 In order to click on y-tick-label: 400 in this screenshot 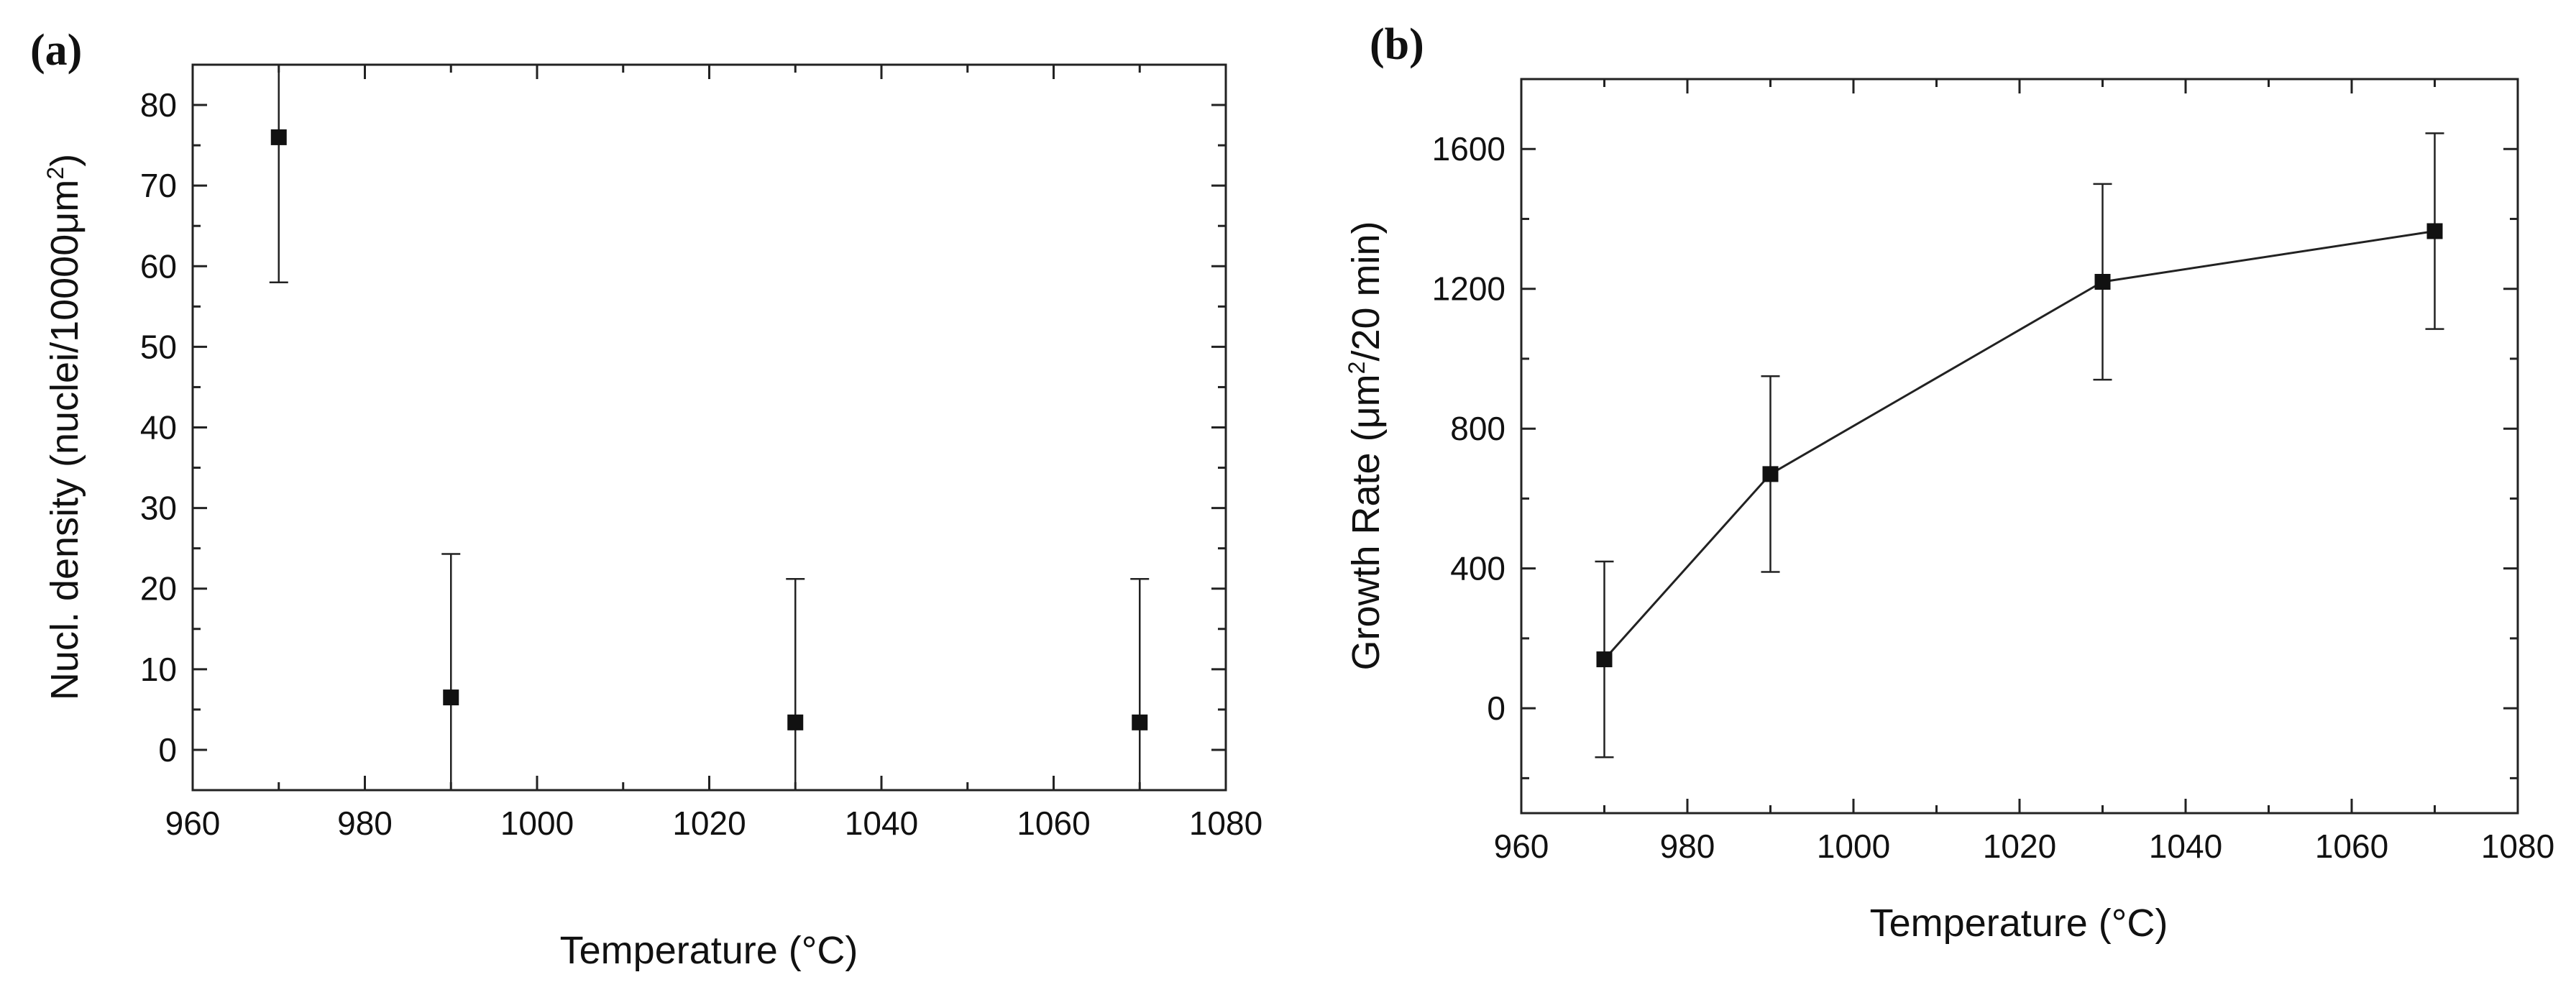, I will do `click(1477, 568)`.